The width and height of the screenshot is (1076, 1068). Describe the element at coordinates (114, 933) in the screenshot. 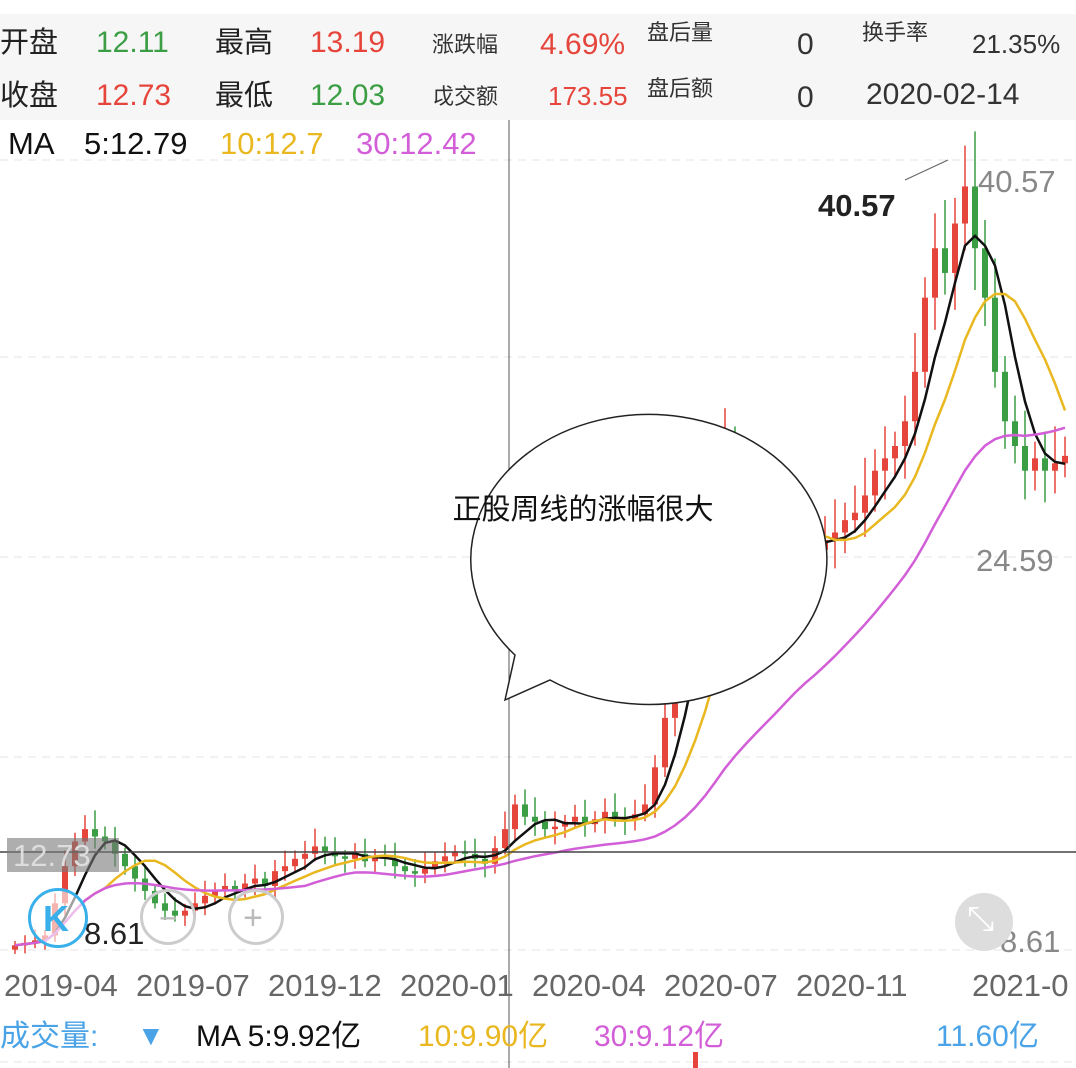

I see `min-annotation: 8.61` at that location.